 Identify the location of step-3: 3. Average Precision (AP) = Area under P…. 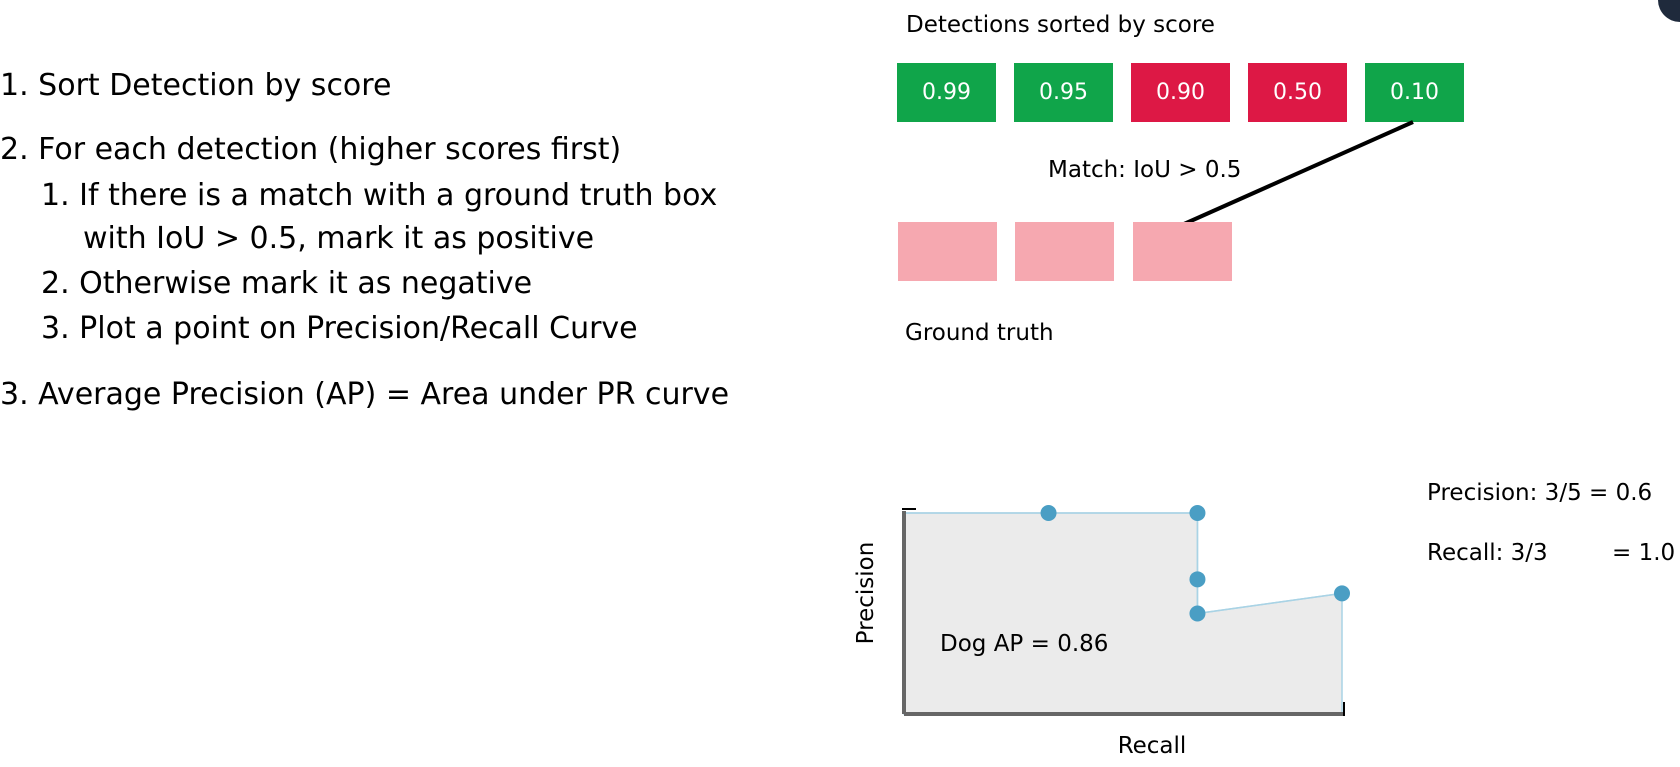
(364, 395).